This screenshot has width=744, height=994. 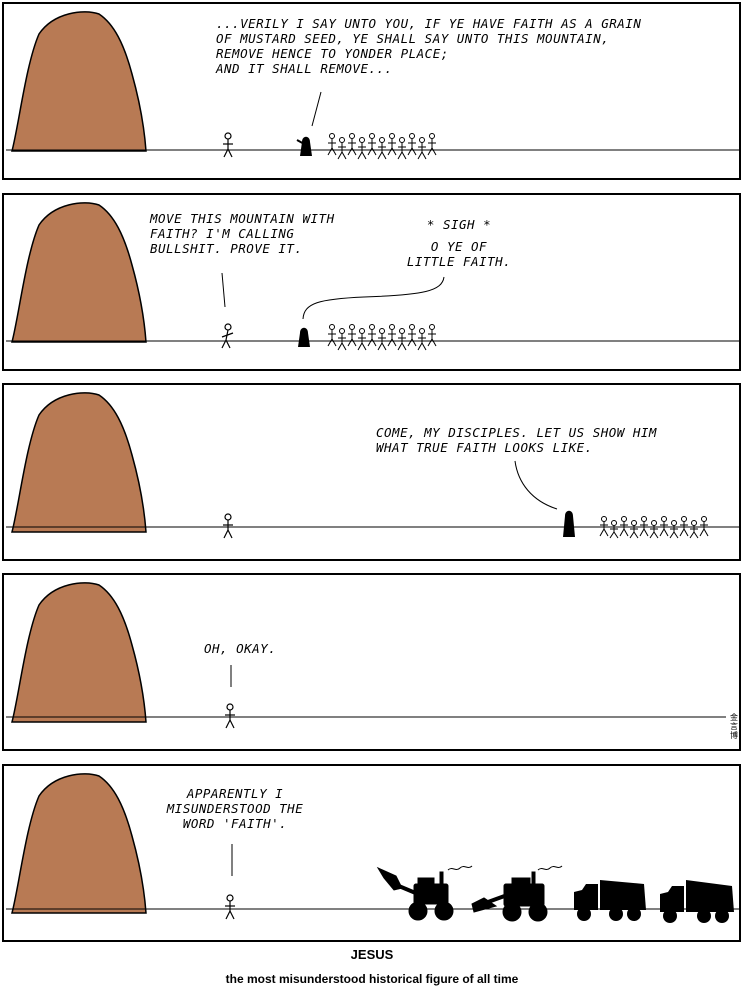 What do you see at coordinates (372, 465) in the screenshot?
I see `panel-3-art` at bounding box center [372, 465].